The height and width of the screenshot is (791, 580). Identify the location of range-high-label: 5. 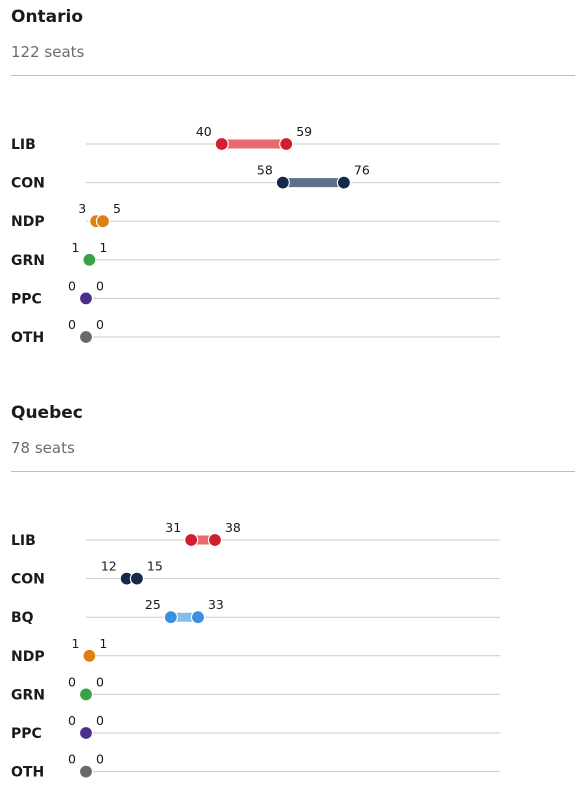
(117, 208).